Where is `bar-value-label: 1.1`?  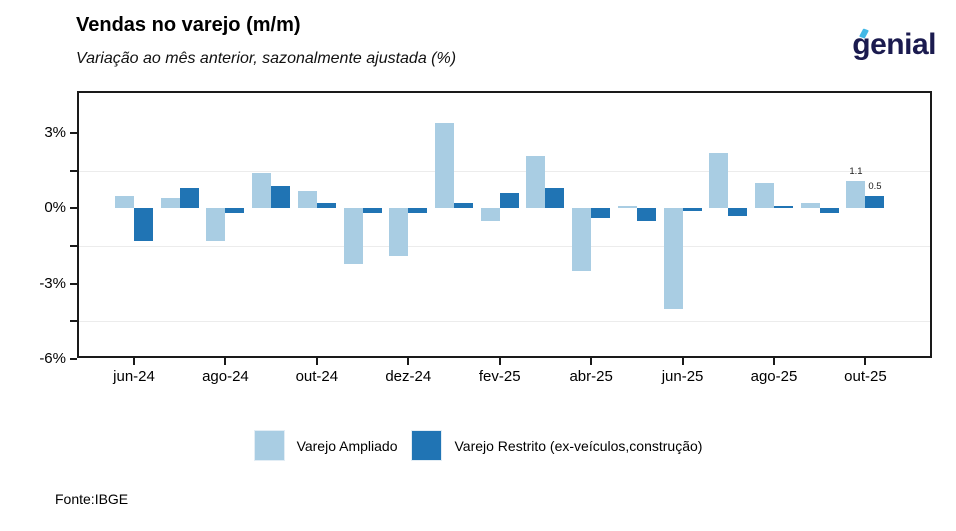
bar-value-label: 1.1 is located at coordinates (856, 171).